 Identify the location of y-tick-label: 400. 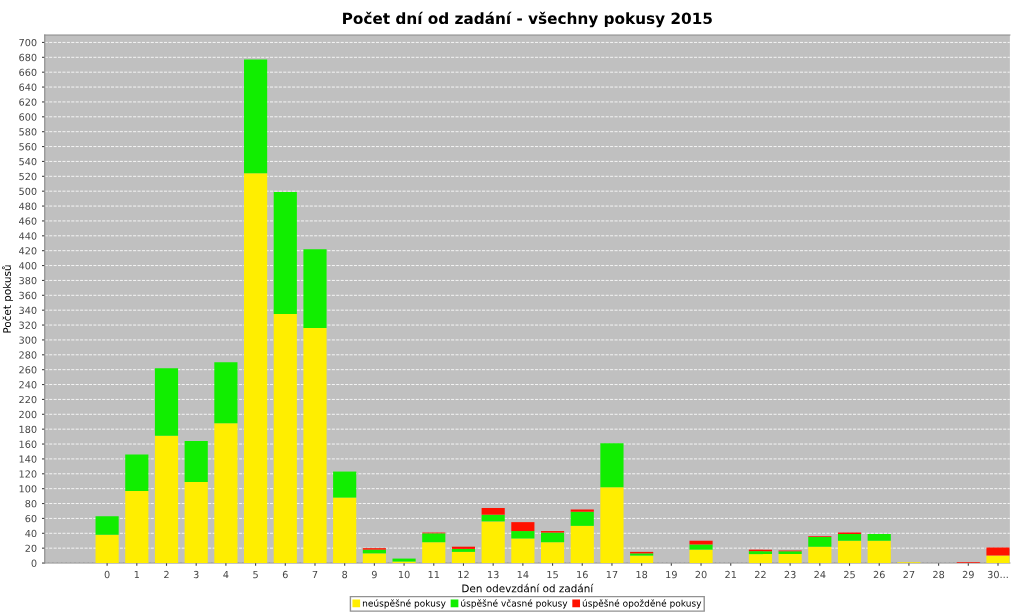
(28, 266).